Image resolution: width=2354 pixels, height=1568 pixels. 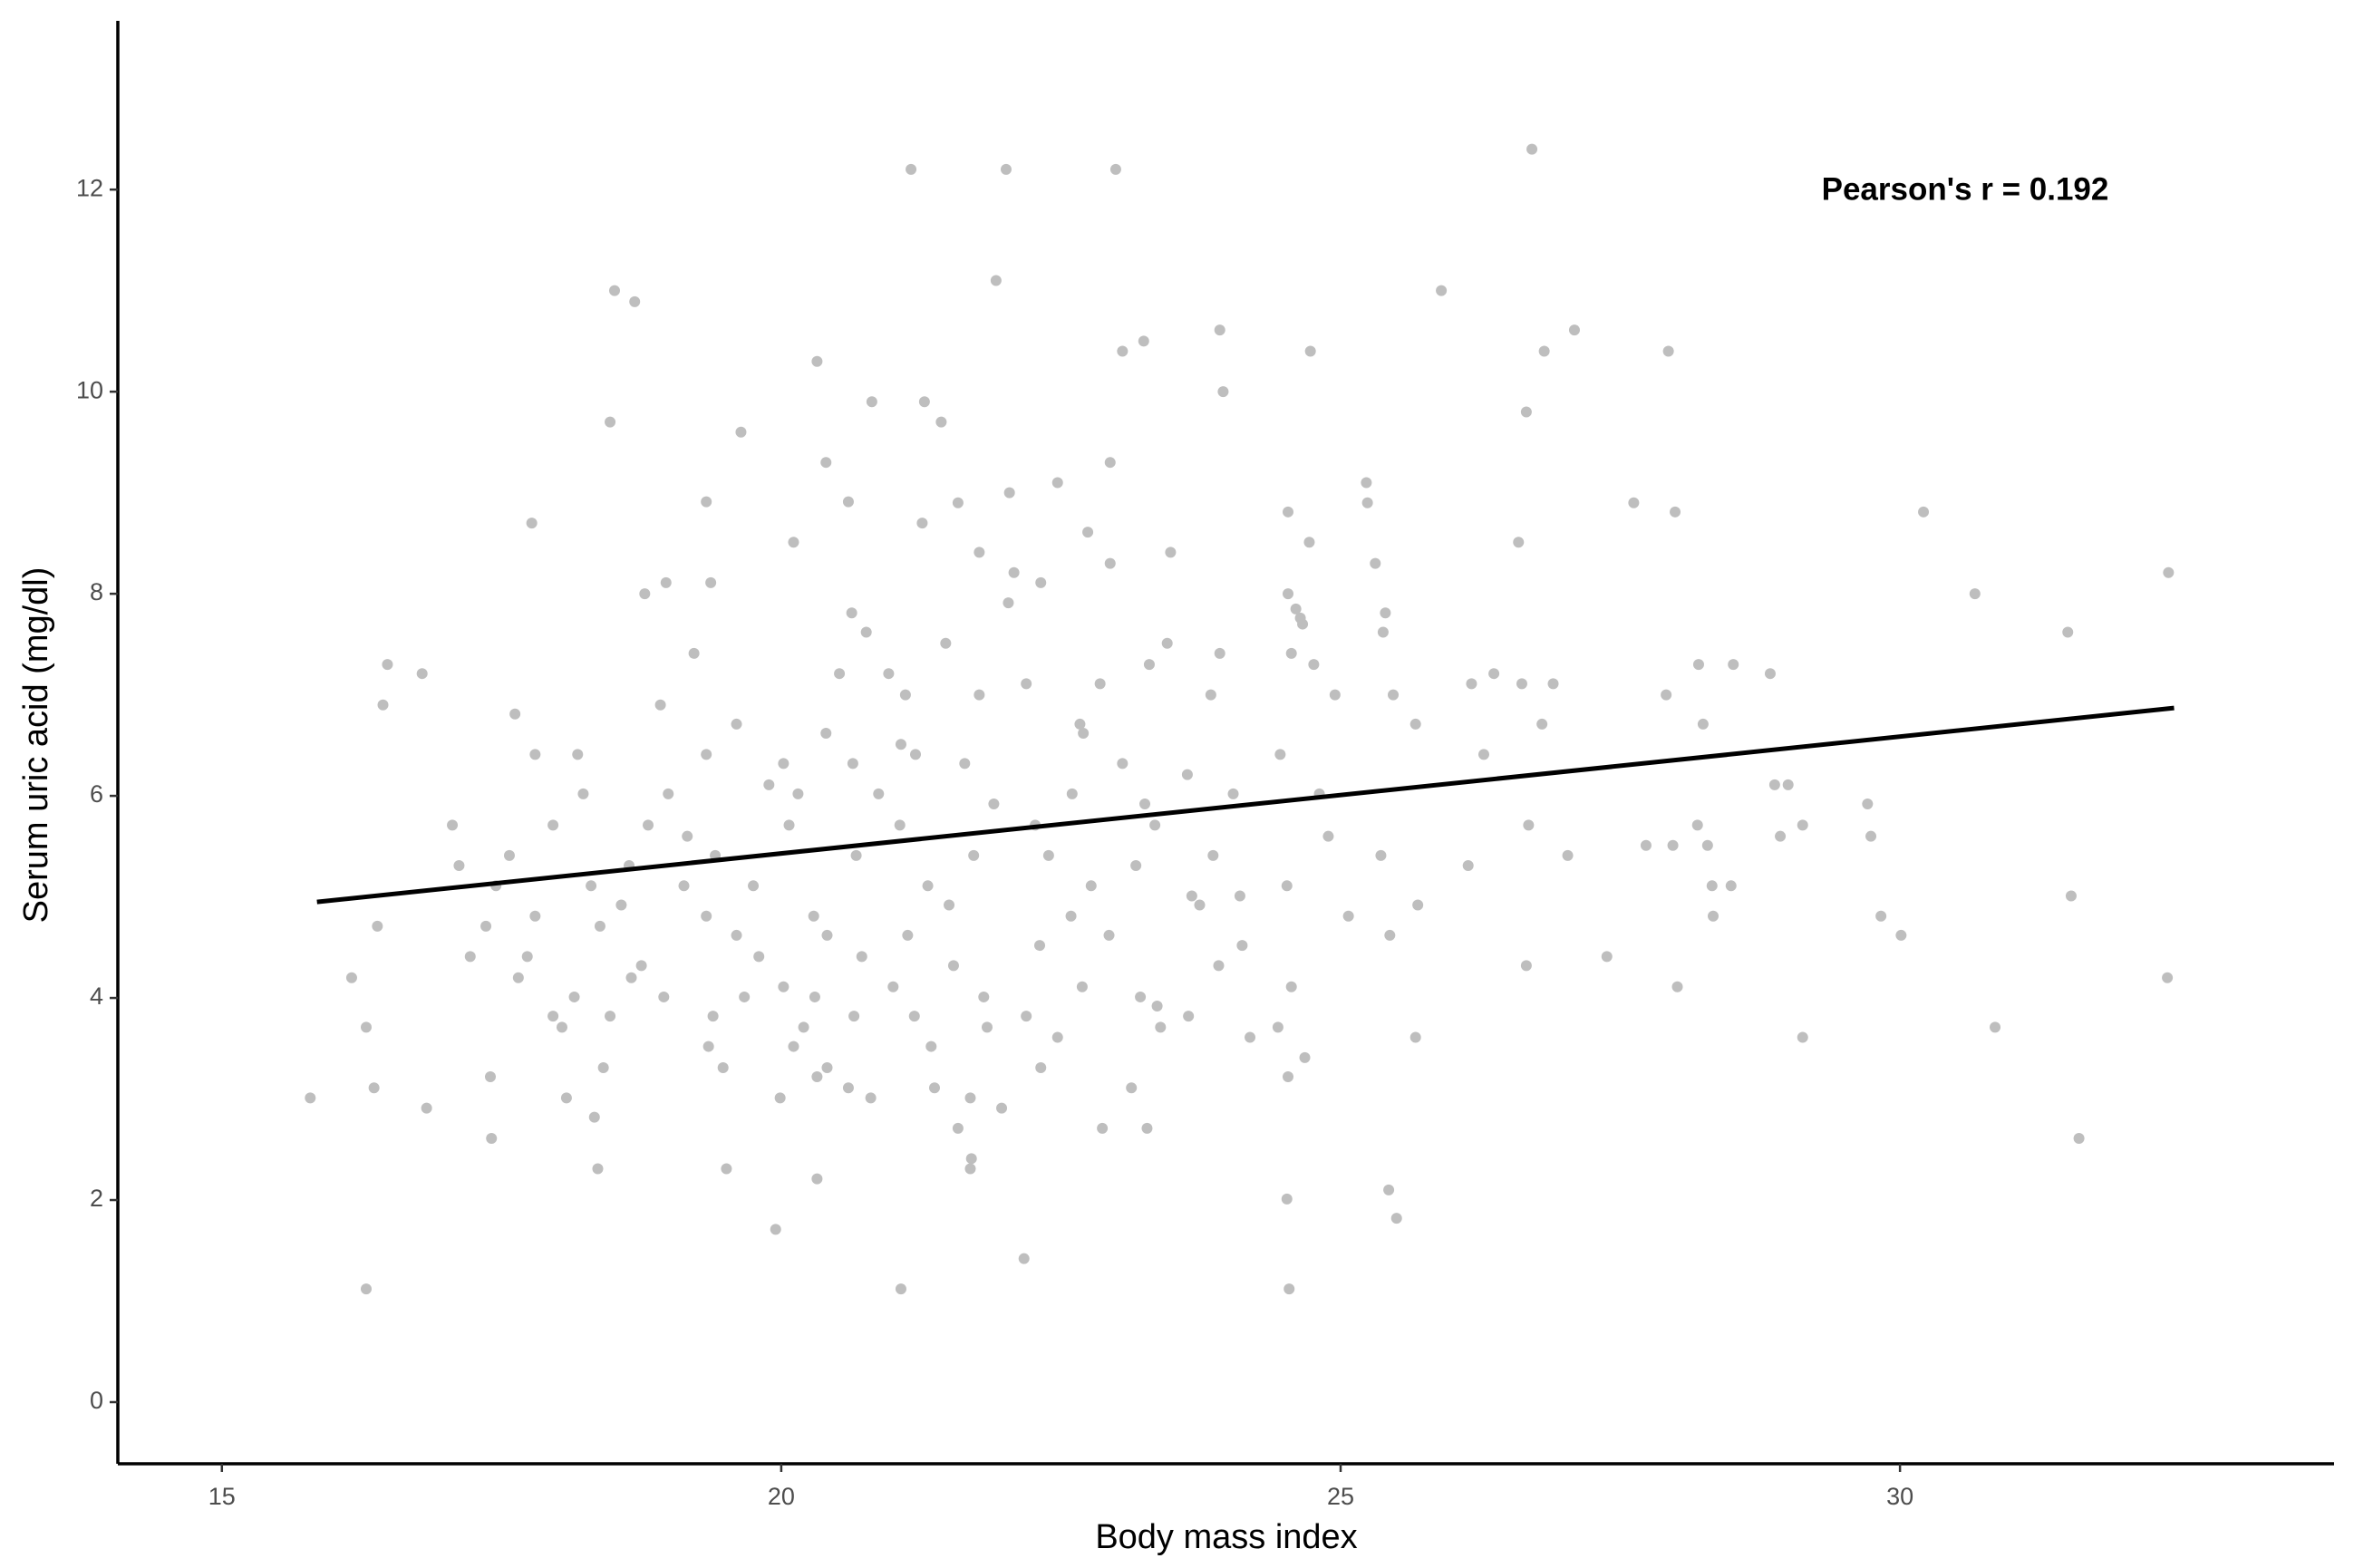 What do you see at coordinates (1965, 189) in the screenshot?
I see `annotation: Pearson's r = 0.192` at bounding box center [1965, 189].